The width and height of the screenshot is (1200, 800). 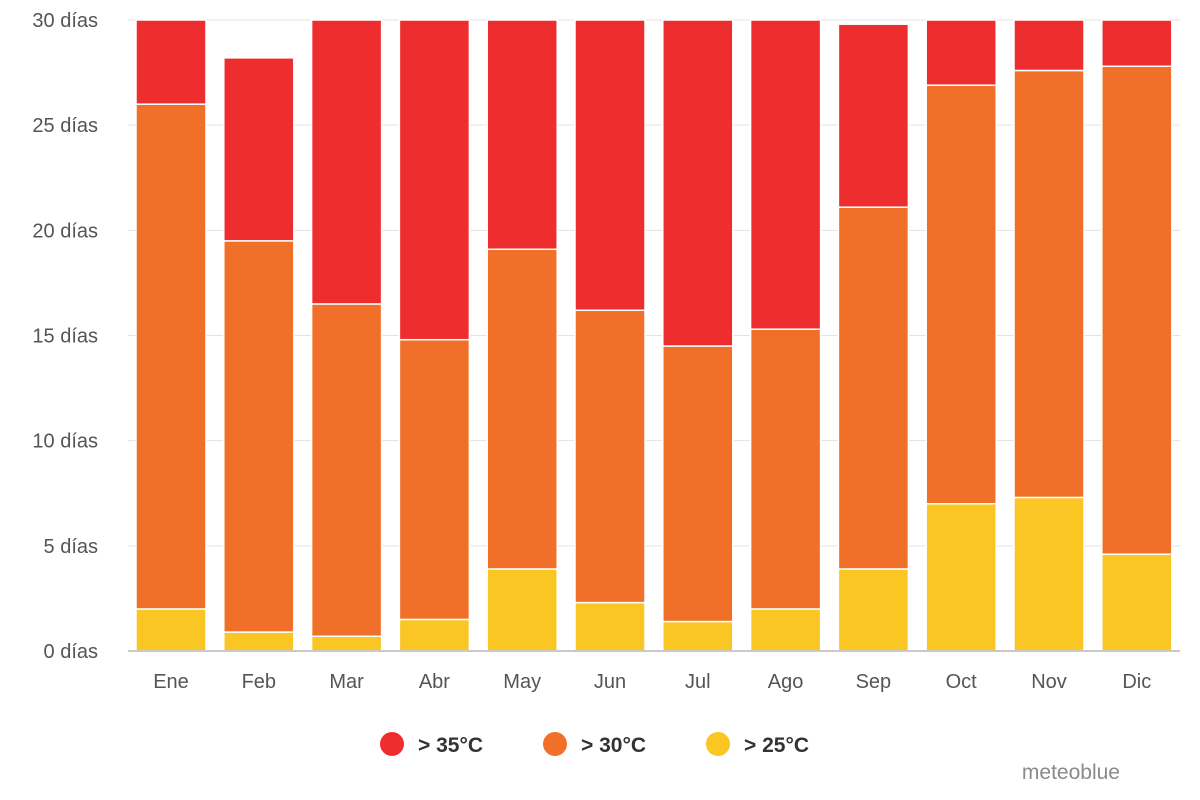 I want to click on x-tick-label: Oct, so click(x=962, y=682).